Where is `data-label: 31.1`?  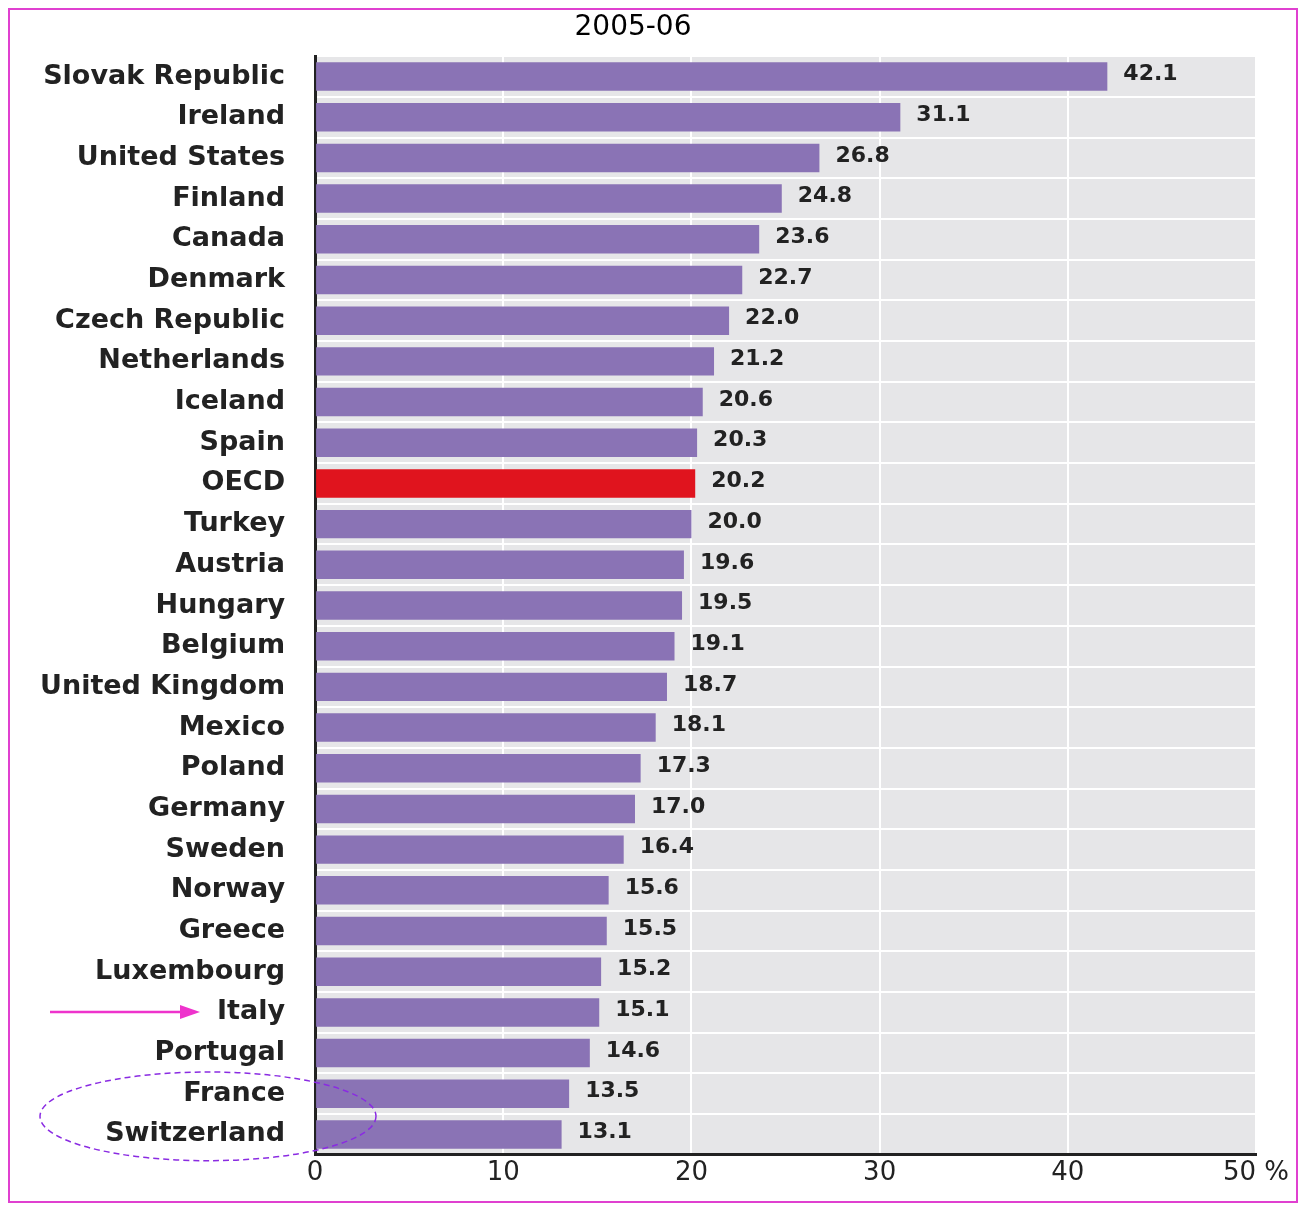
data-label: 31.1 is located at coordinates (943, 113).